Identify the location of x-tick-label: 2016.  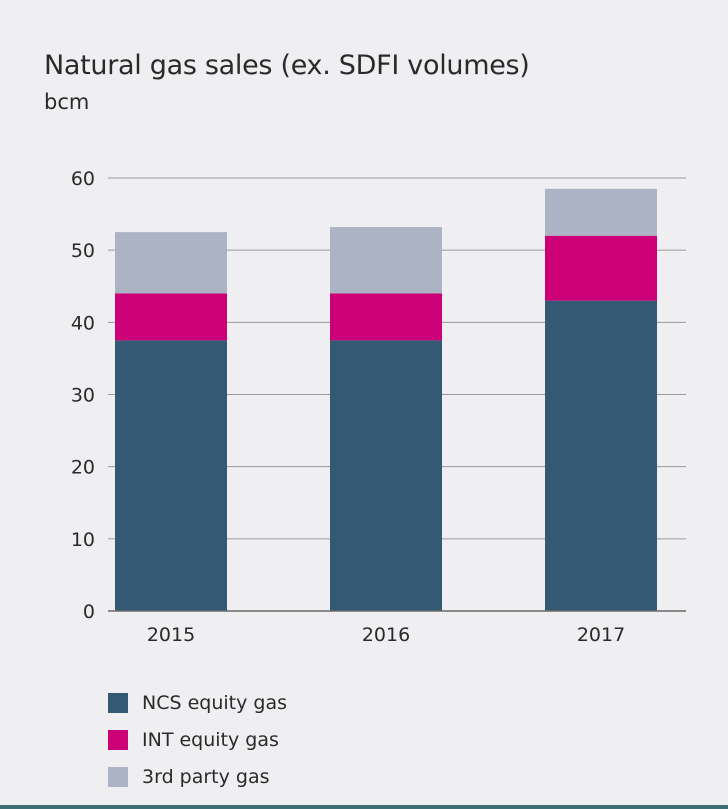
(386, 635).